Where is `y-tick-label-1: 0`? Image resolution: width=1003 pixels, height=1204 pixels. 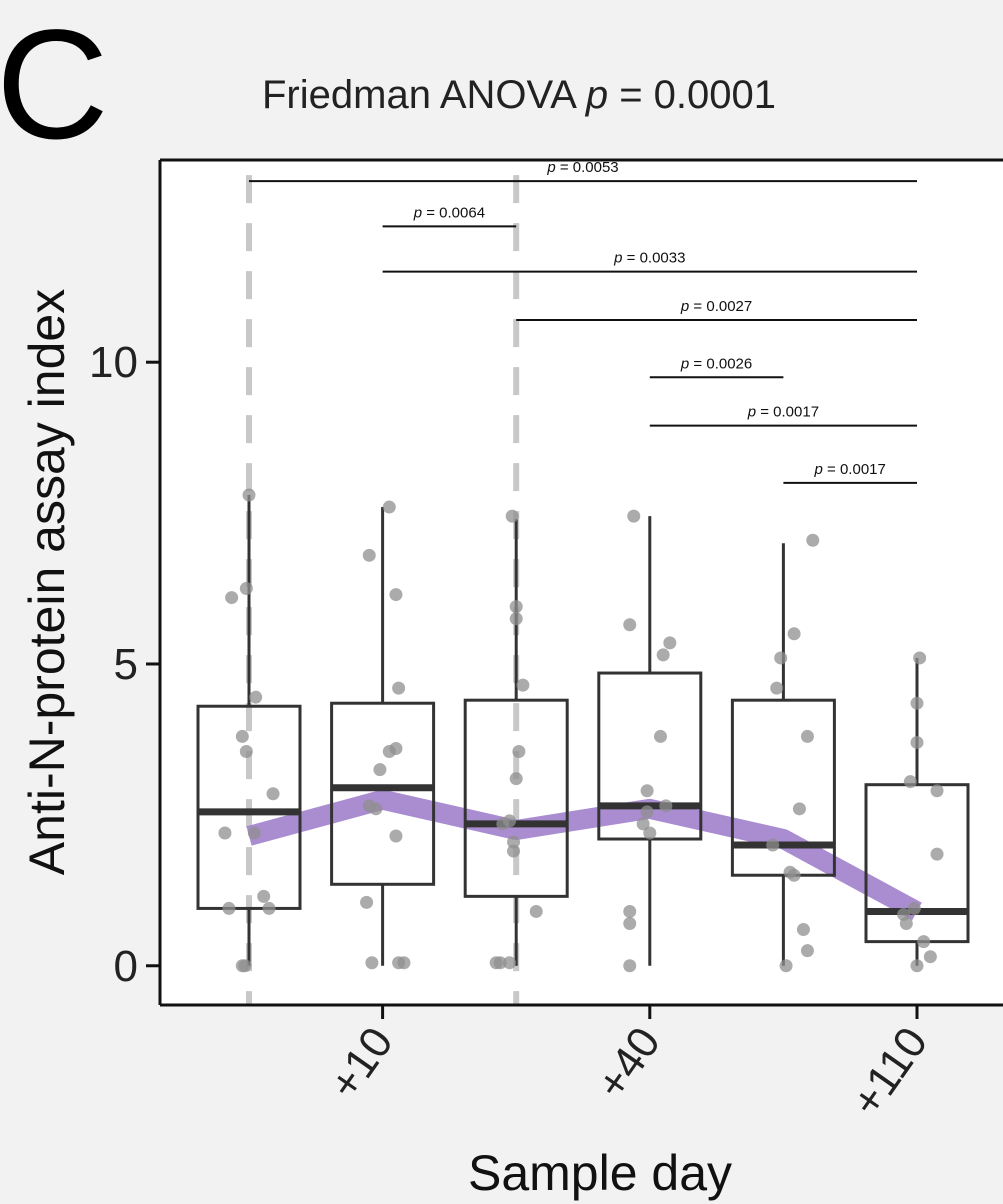
y-tick-label-1: 0 is located at coordinates (126, 966).